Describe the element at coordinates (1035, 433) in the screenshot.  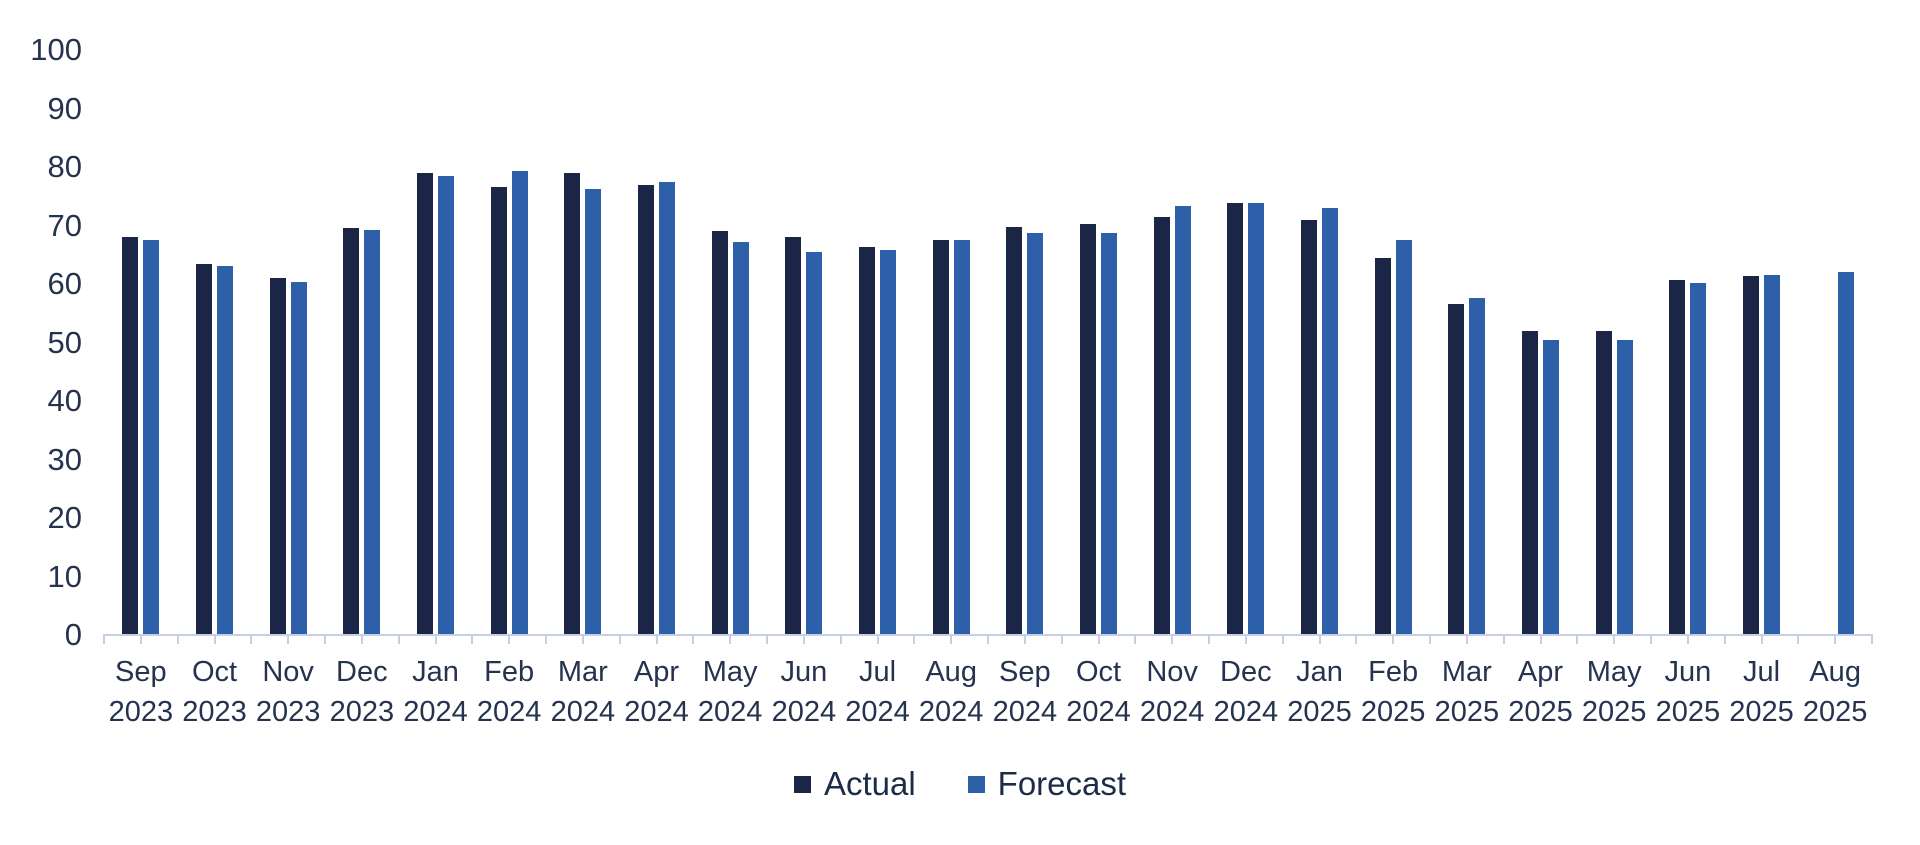
I see `bar-forecast-sep-2024` at that location.